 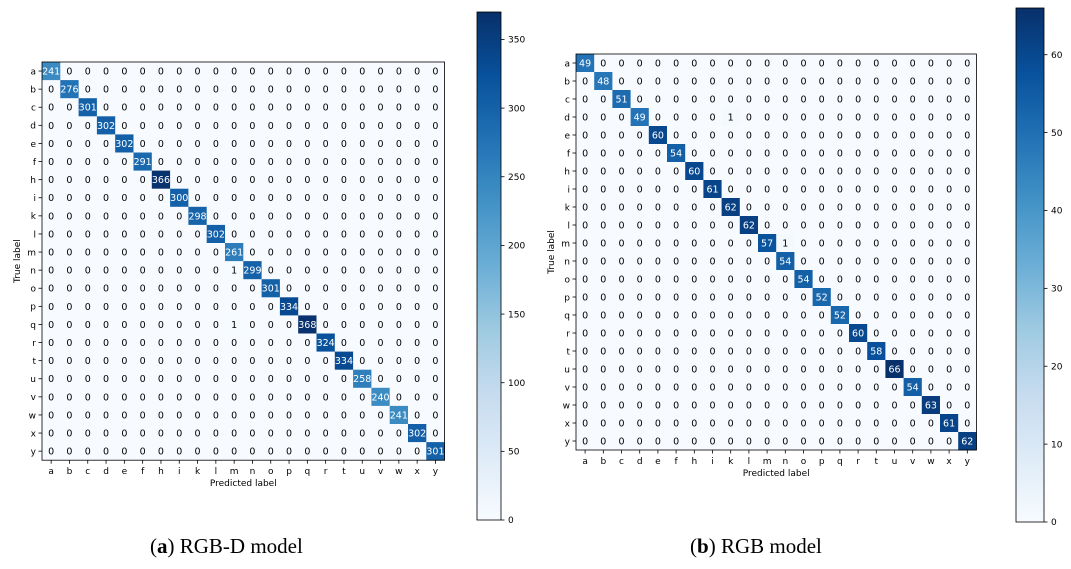 I want to click on y-tick-label: k, so click(x=568, y=208).